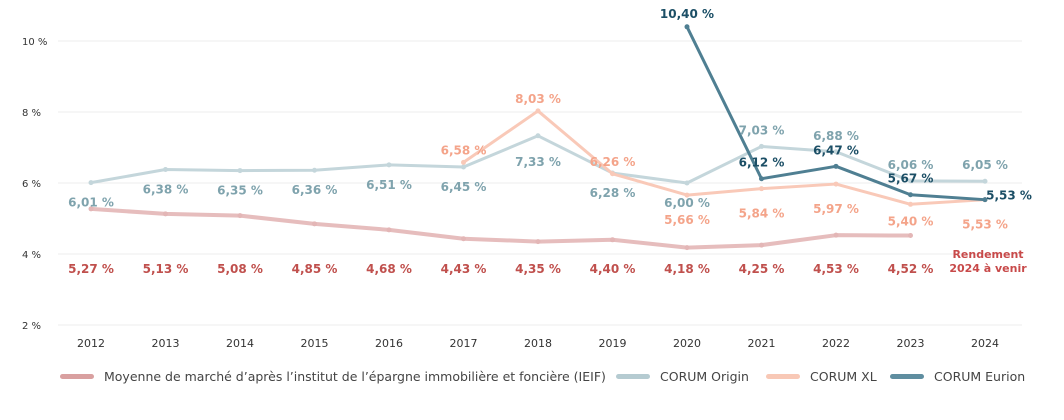 The width and height of the screenshot is (1064, 420). What do you see at coordinates (988, 261) in the screenshot?
I see `annotation-note: Rendement 2024 à venir` at bounding box center [988, 261].